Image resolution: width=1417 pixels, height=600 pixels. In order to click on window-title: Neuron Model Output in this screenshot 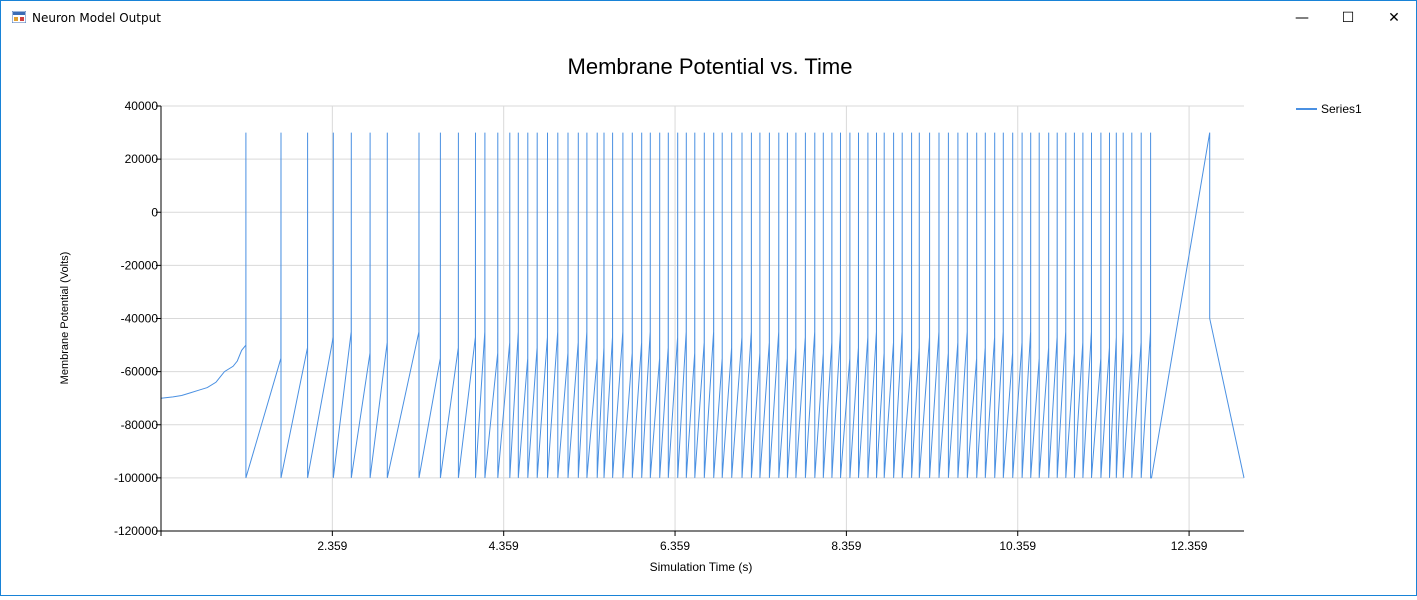, I will do `click(96, 18)`.